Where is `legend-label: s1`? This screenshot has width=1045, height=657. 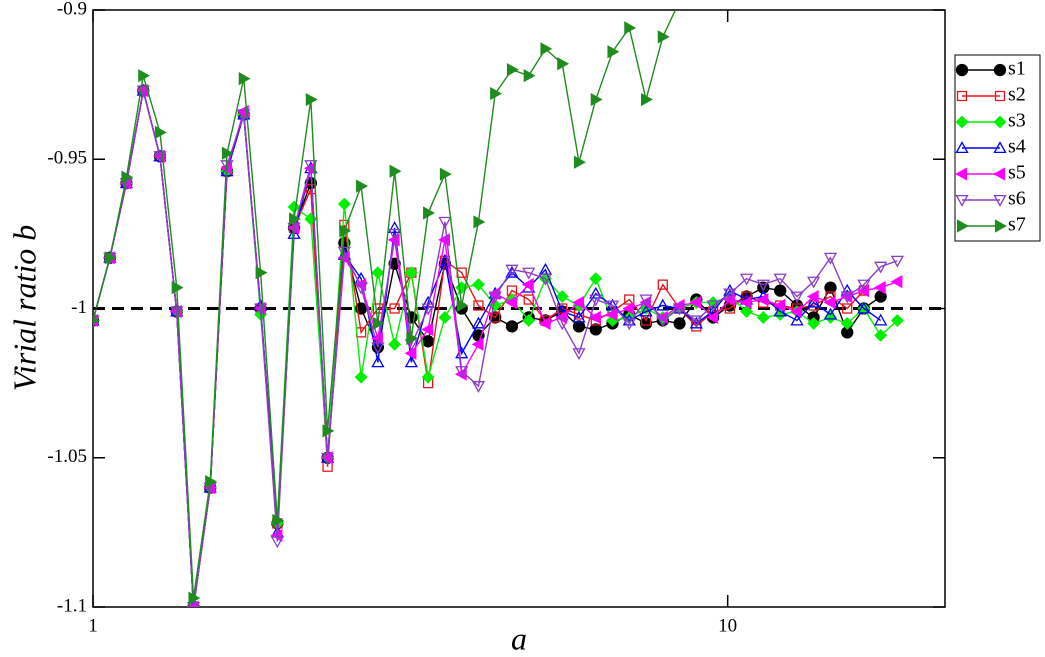
legend-label: s1 is located at coordinates (1017, 69).